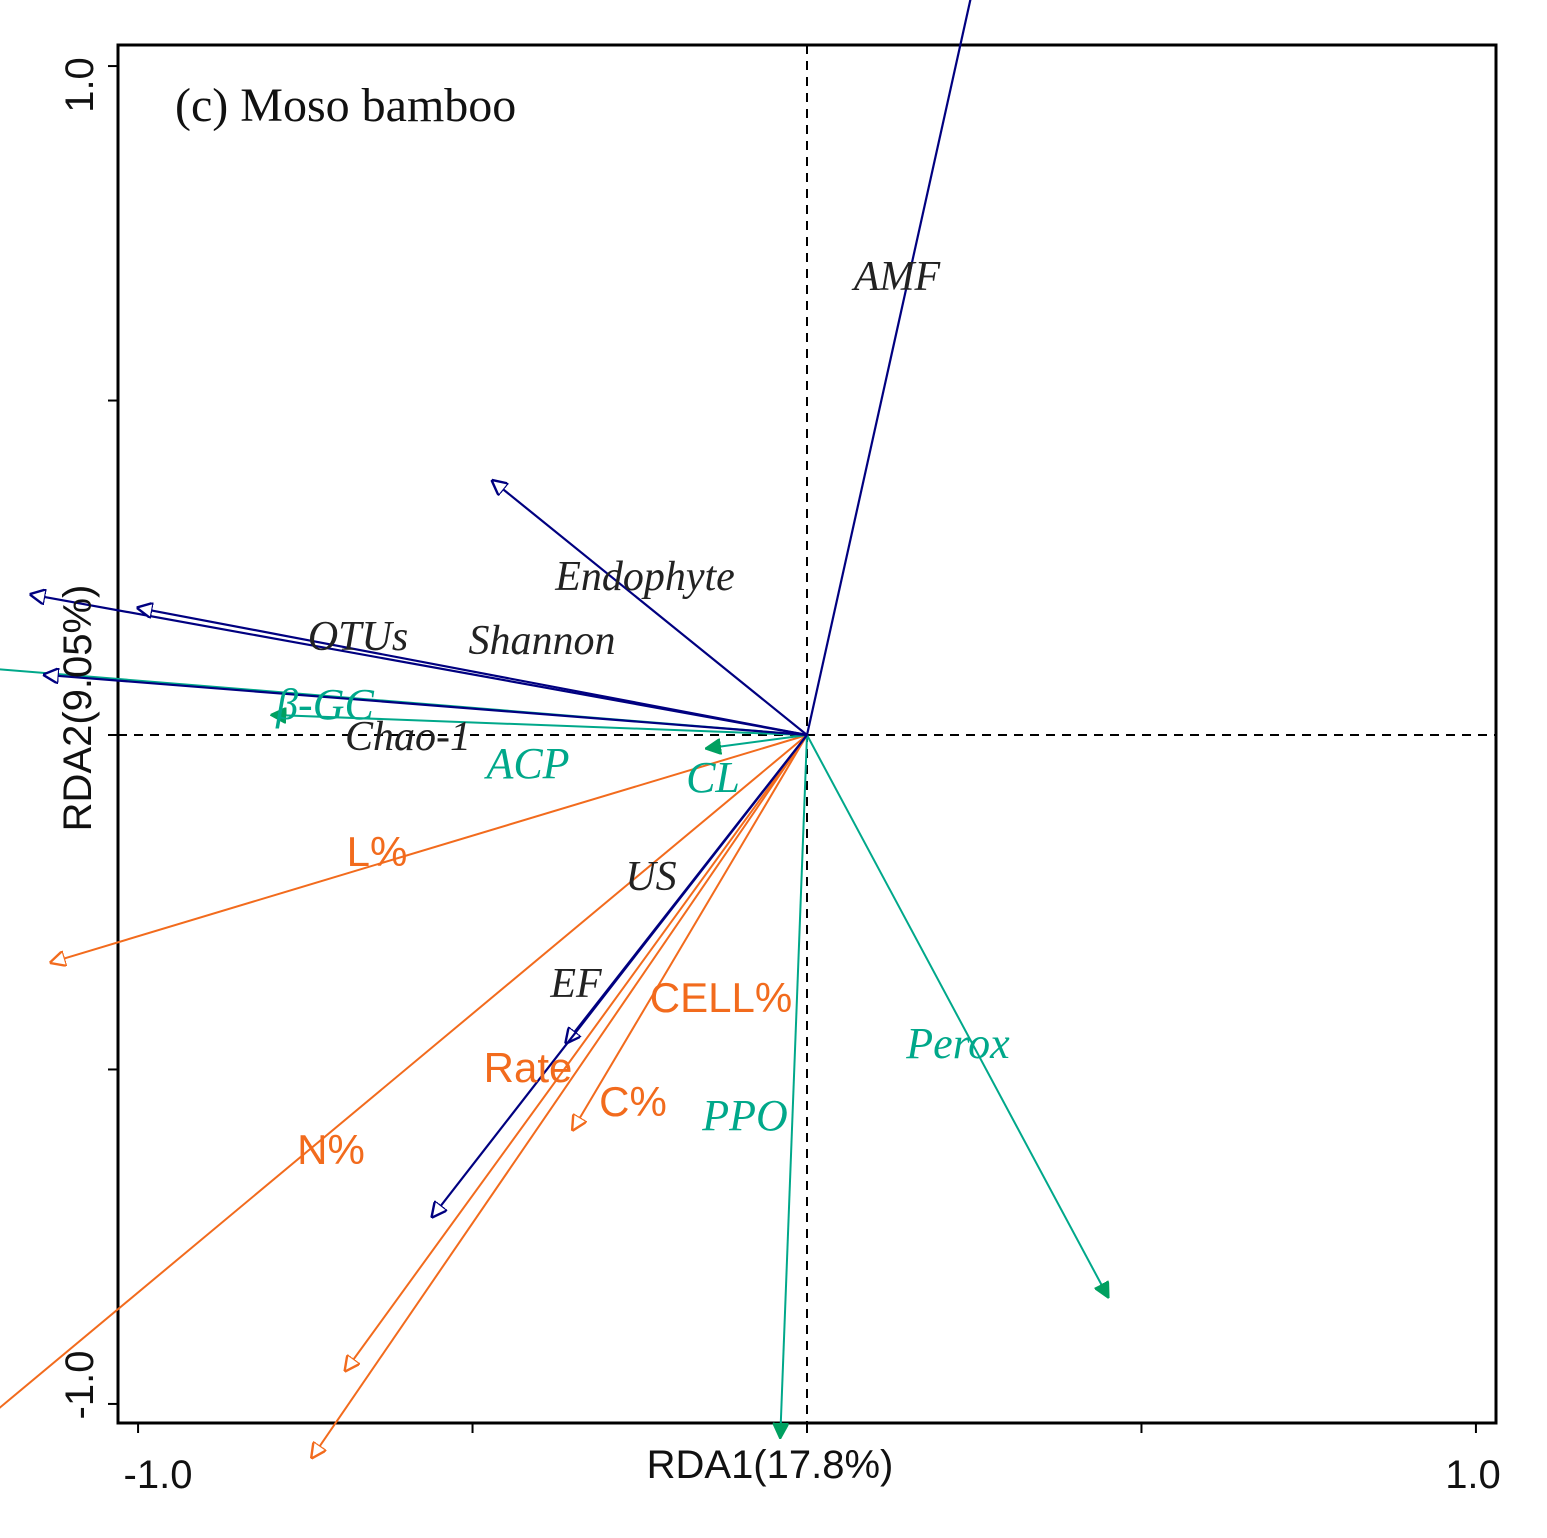  What do you see at coordinates (80, 1385) in the screenshot?
I see `y-tick-label-min: -1.0` at bounding box center [80, 1385].